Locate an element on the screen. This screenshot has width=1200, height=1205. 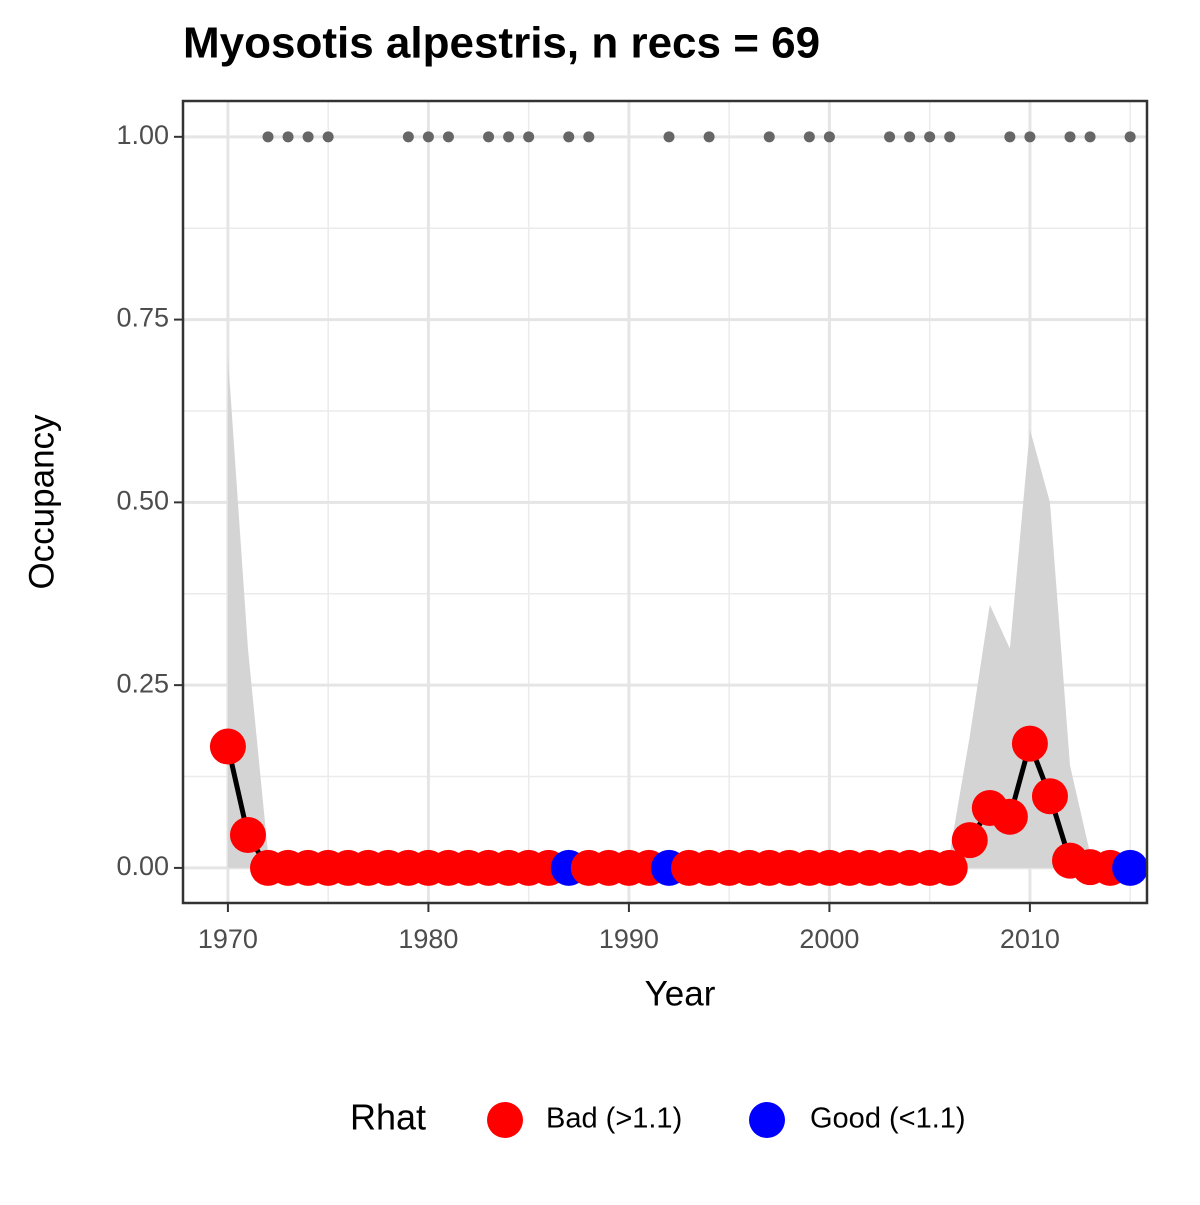
y-tick-label: 0.00 is located at coordinates (142, 866).